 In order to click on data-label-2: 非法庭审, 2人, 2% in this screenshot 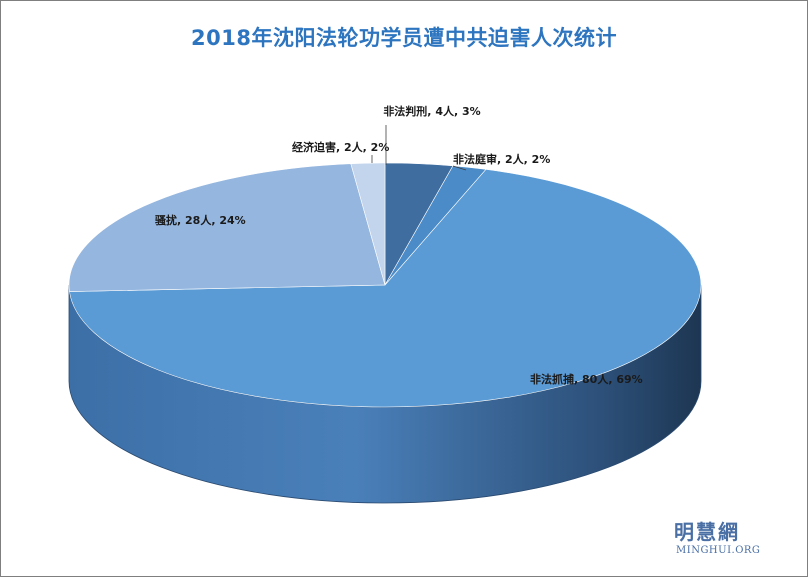, I will do `click(501, 159)`.